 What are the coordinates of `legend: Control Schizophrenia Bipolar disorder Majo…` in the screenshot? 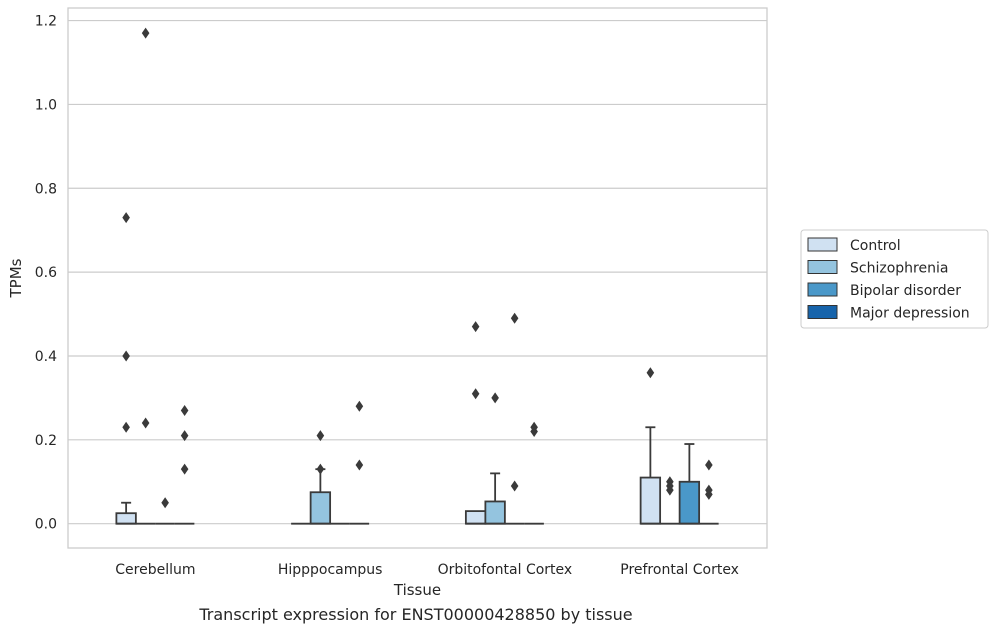 It's located at (894, 279).